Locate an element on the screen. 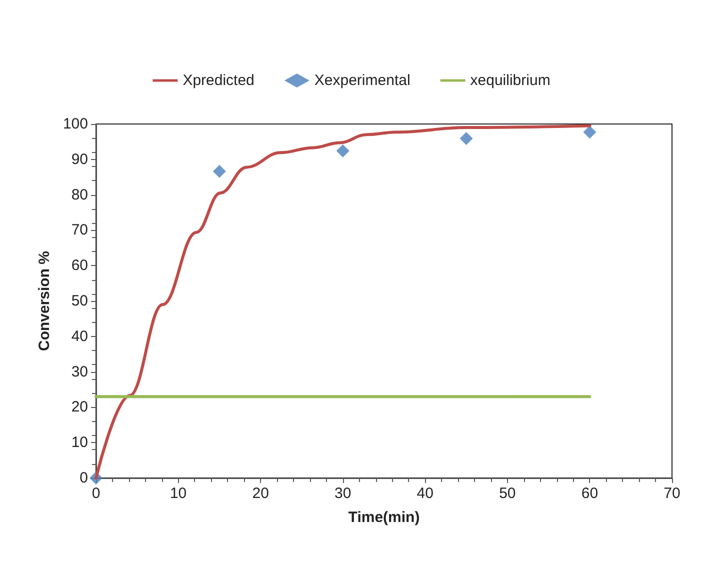 This screenshot has height=571, width=703. y-tick-label: 40 is located at coordinates (79, 336).